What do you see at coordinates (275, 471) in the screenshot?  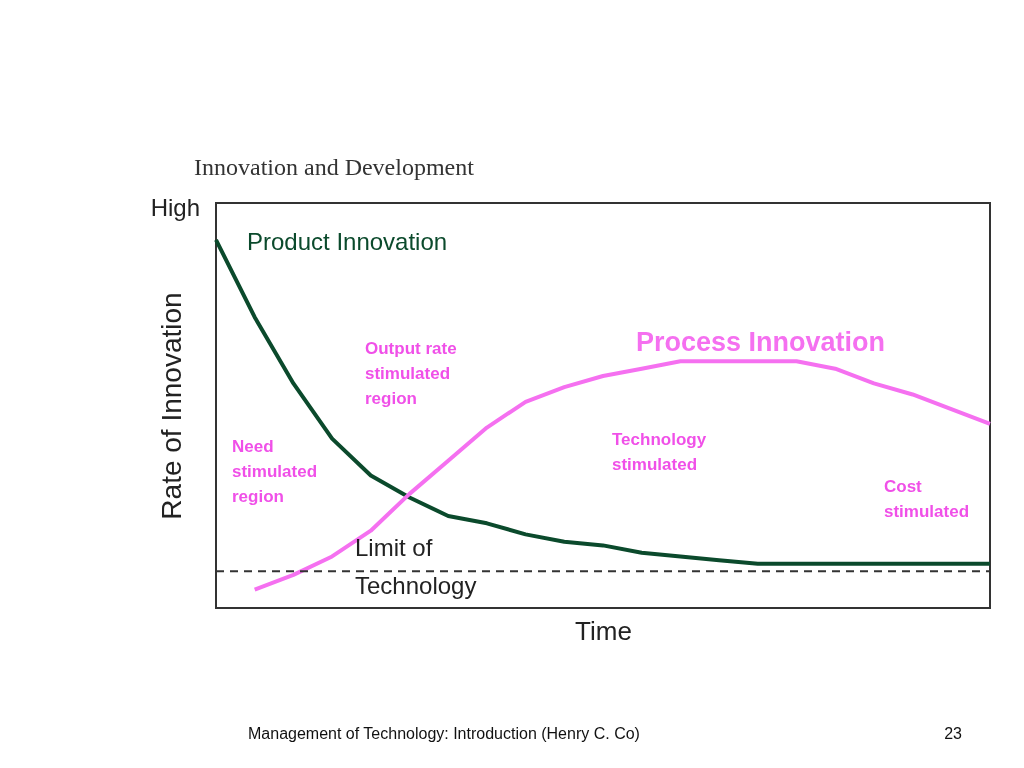 I see `annotation: Need stimulated region` at bounding box center [275, 471].